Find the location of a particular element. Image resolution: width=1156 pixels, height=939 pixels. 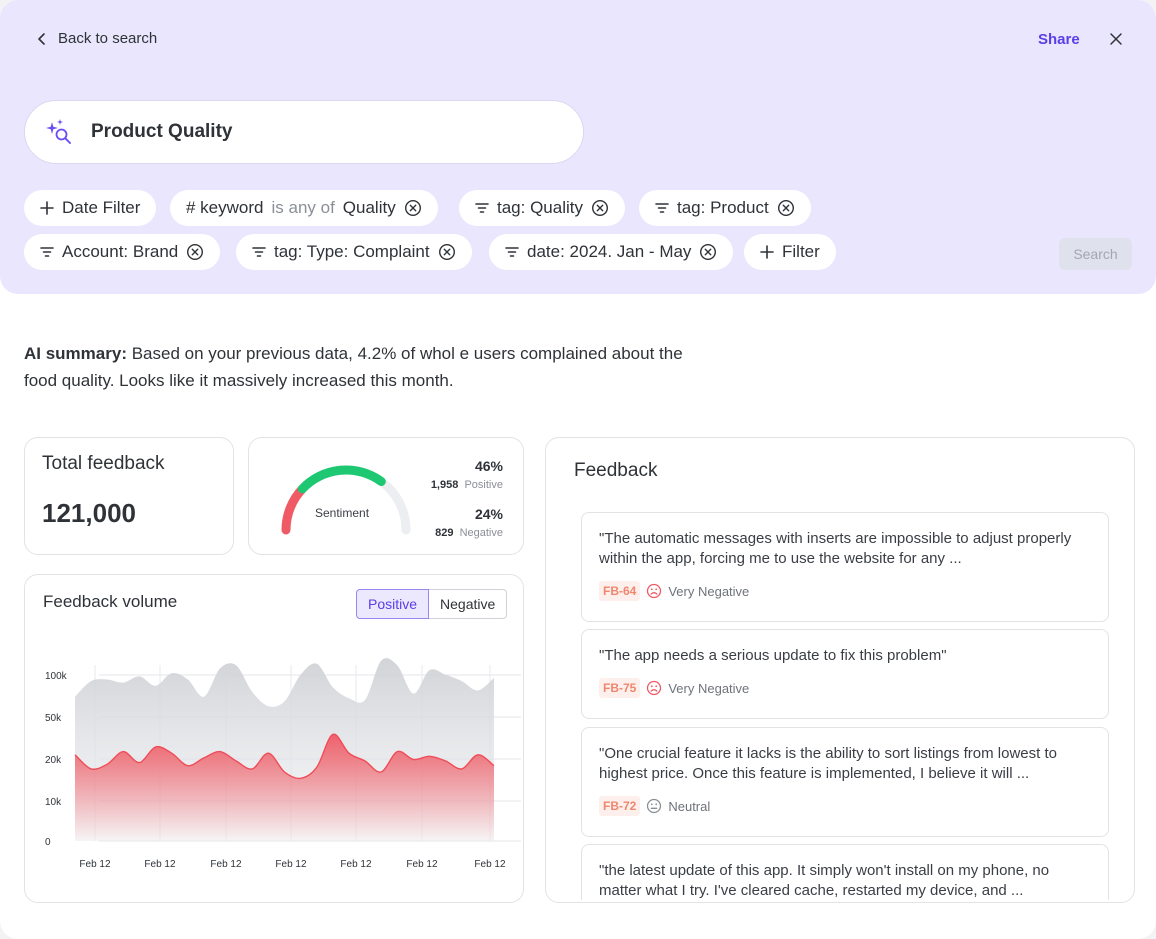

chip-label: Account: Brand is located at coordinates (120, 251).